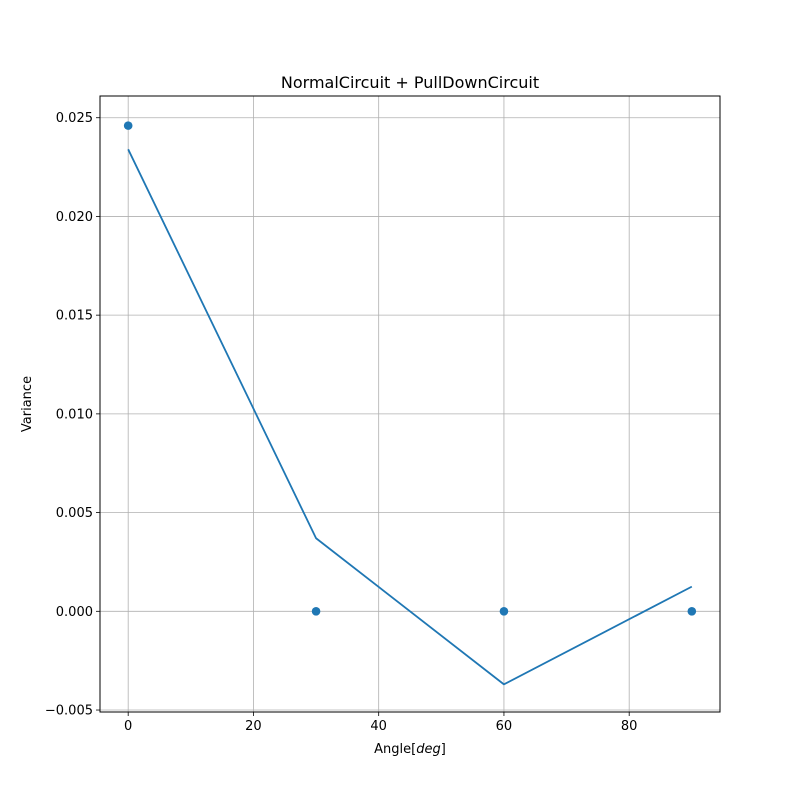 This screenshot has height=800, width=800. Describe the element at coordinates (504, 726) in the screenshot. I see `x-tick-label: 60` at that location.